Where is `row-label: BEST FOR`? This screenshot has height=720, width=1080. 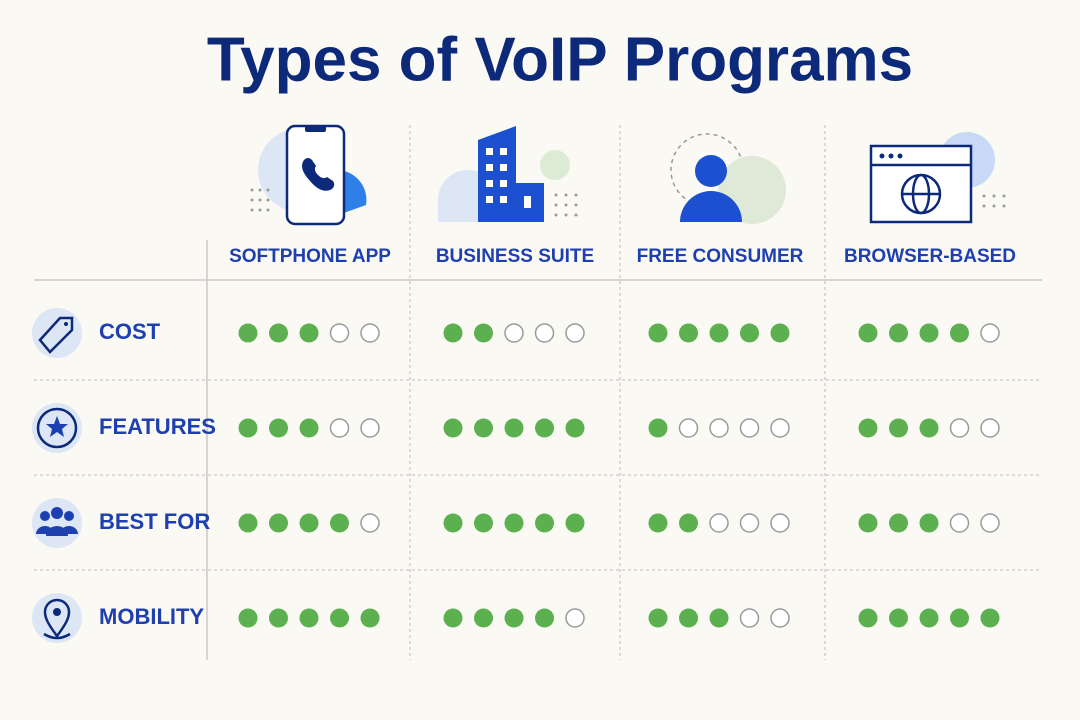
row-label: BEST FOR is located at coordinates (154, 521).